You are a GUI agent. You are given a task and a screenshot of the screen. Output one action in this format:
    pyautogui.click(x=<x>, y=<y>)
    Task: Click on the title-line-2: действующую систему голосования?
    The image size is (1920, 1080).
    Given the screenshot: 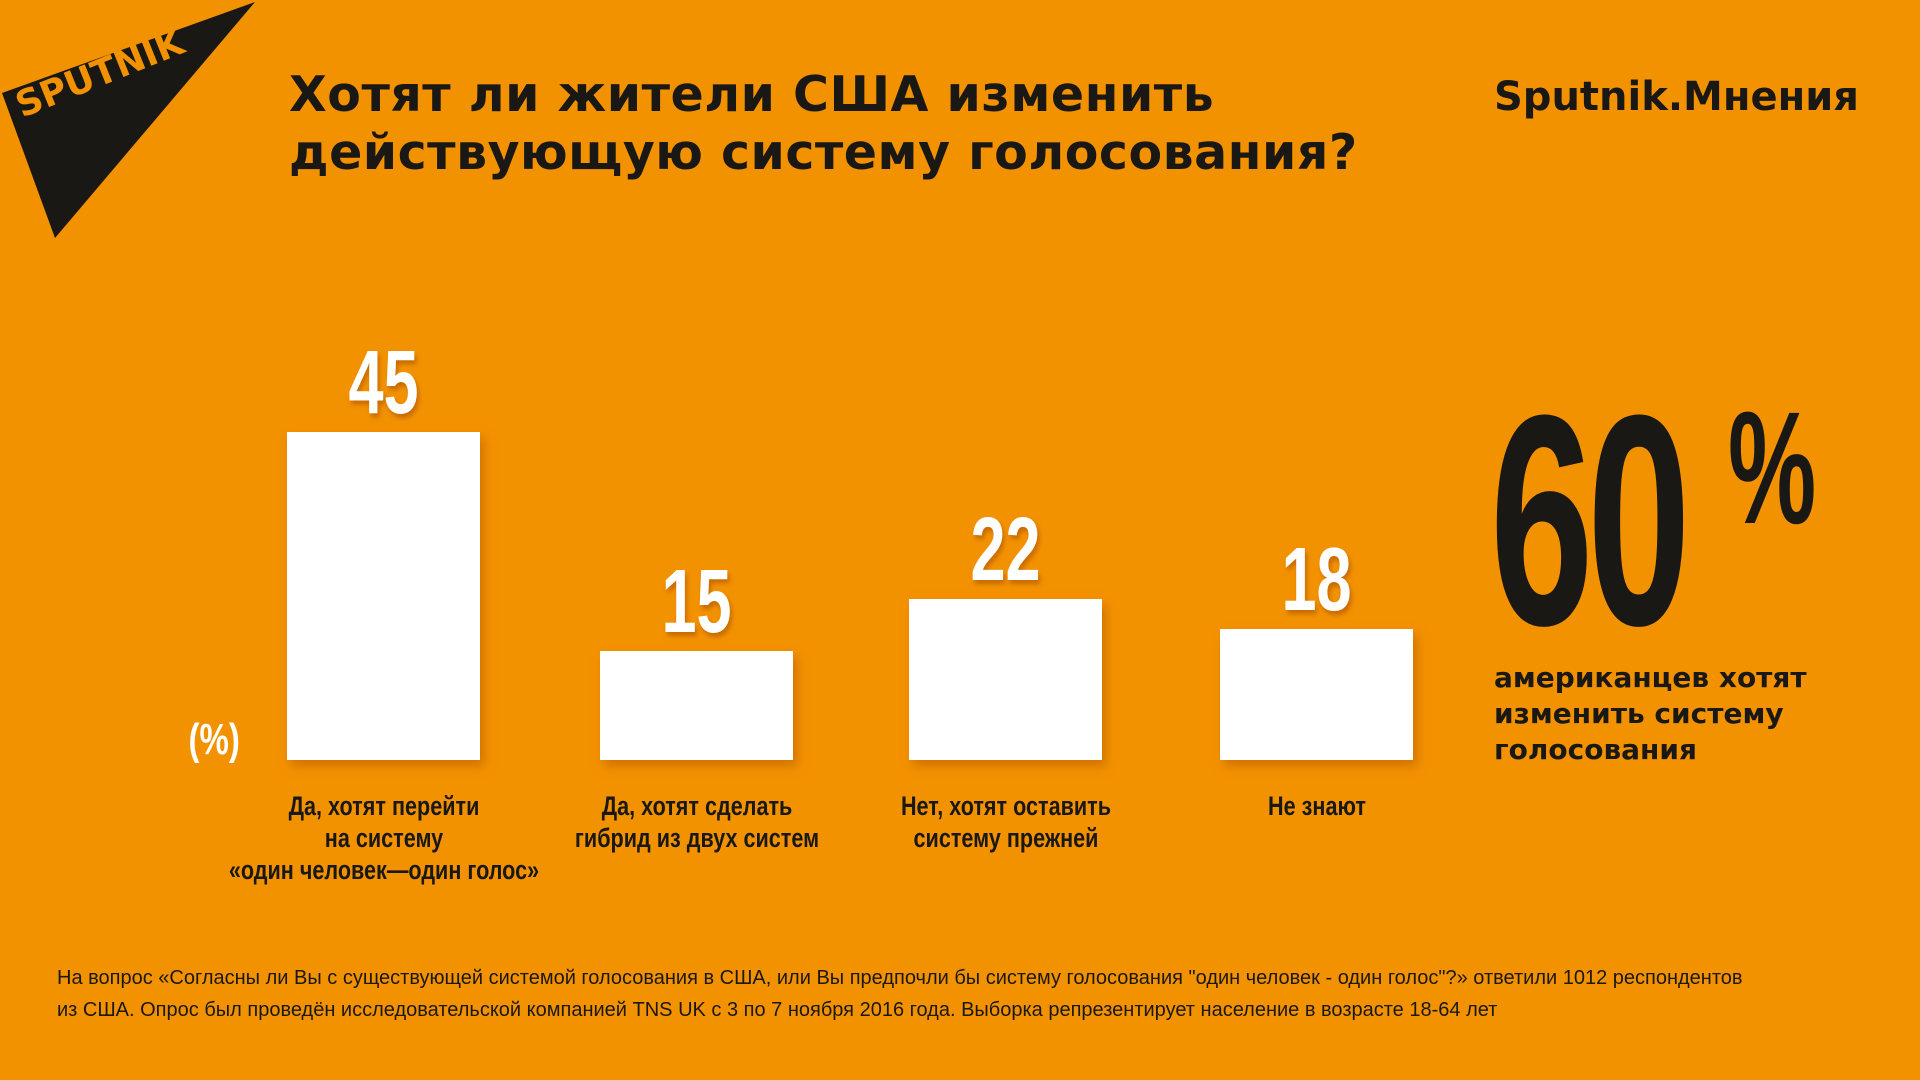 What is the action you would take?
    pyautogui.click(x=823, y=152)
    